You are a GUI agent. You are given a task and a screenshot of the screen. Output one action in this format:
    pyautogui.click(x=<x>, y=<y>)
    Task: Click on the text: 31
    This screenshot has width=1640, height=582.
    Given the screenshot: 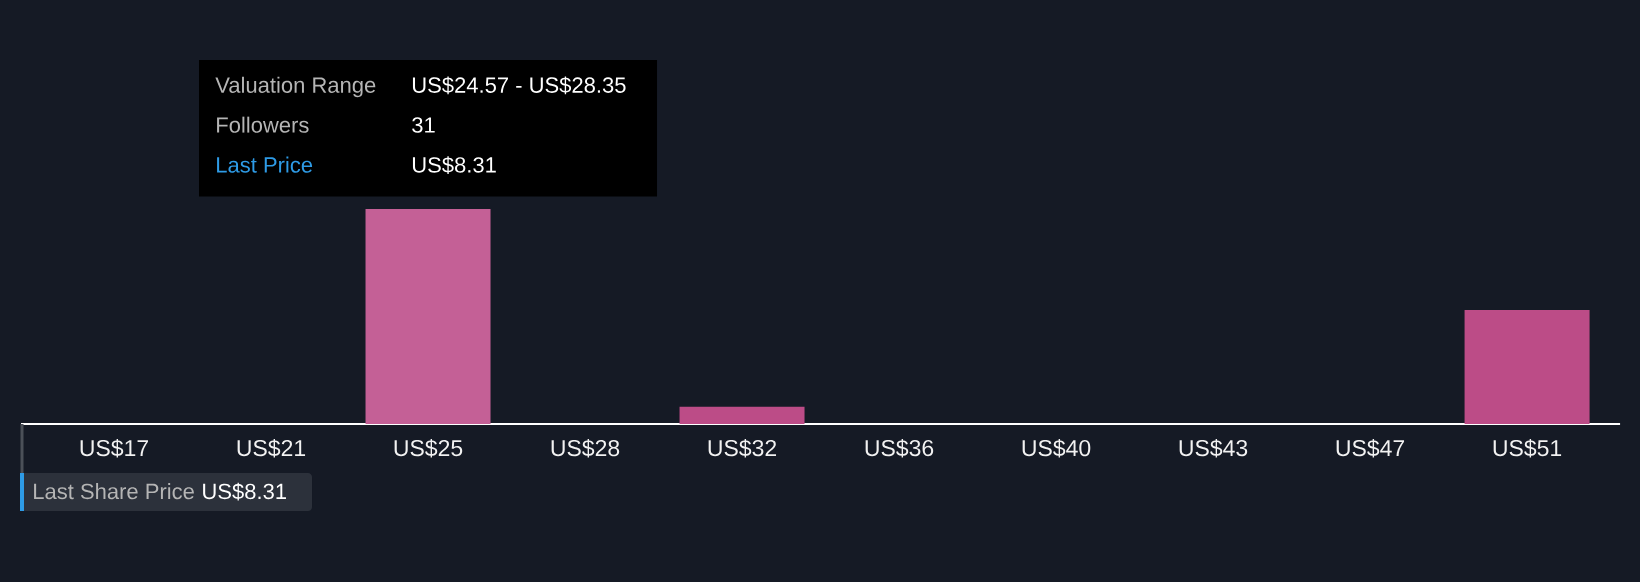 What is the action you would take?
    pyautogui.click(x=423, y=125)
    